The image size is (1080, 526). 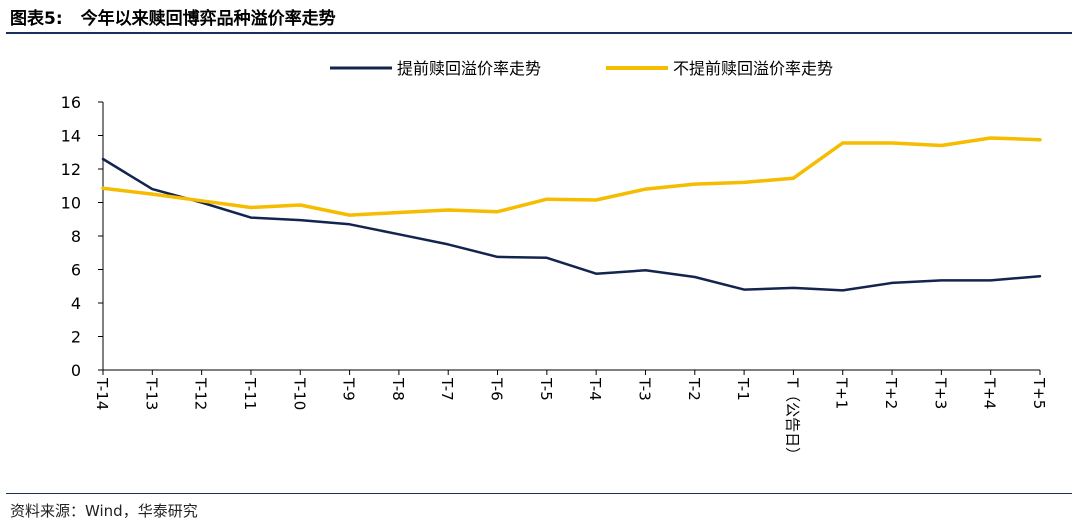 I want to click on y-tick-label: 12, so click(x=71, y=169).